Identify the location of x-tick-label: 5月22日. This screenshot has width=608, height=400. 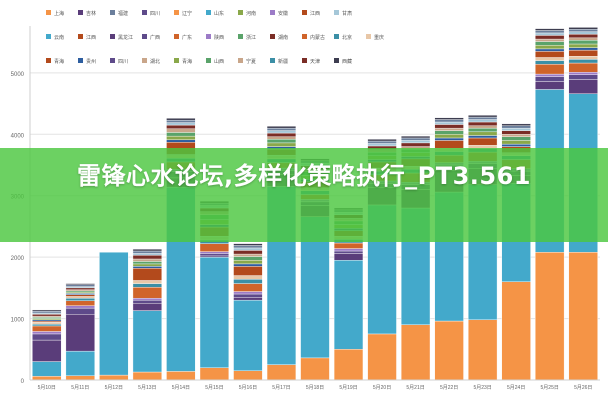
(449, 388).